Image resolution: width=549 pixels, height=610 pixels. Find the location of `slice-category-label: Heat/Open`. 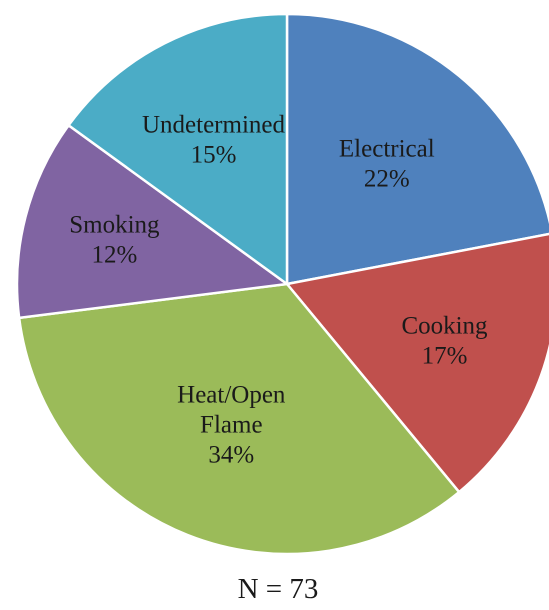

slice-category-label: Heat/Open is located at coordinates (231, 395).